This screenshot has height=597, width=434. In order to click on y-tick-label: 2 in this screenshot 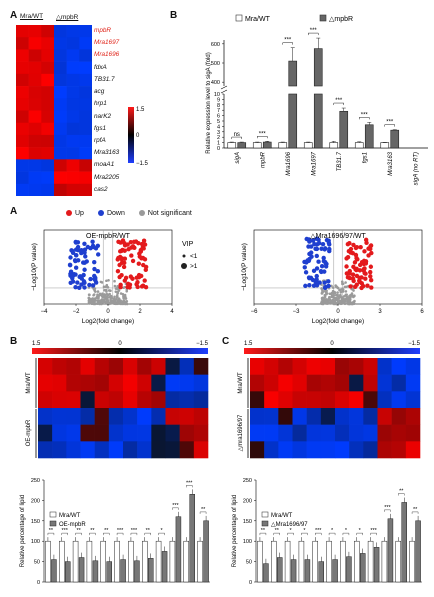, I will do `click(218, 138)`.